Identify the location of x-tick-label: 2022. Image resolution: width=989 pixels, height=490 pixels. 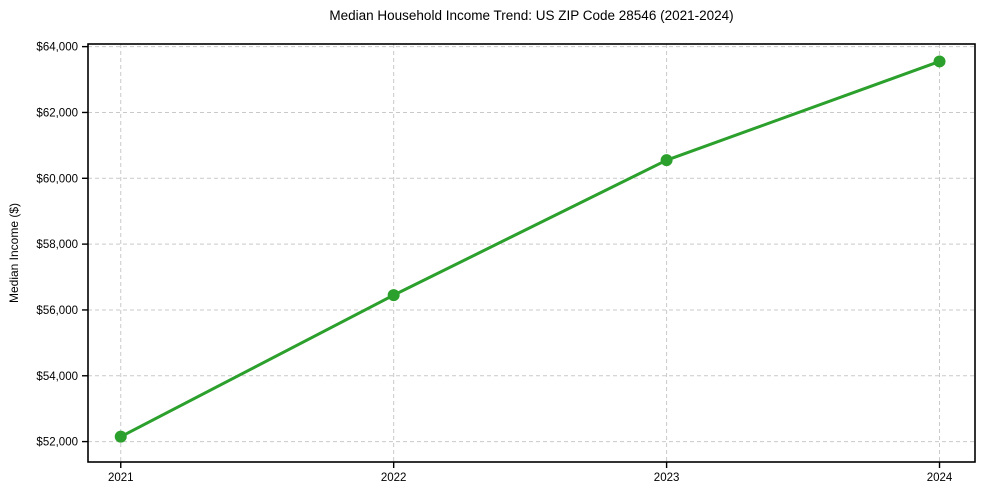
(394, 478).